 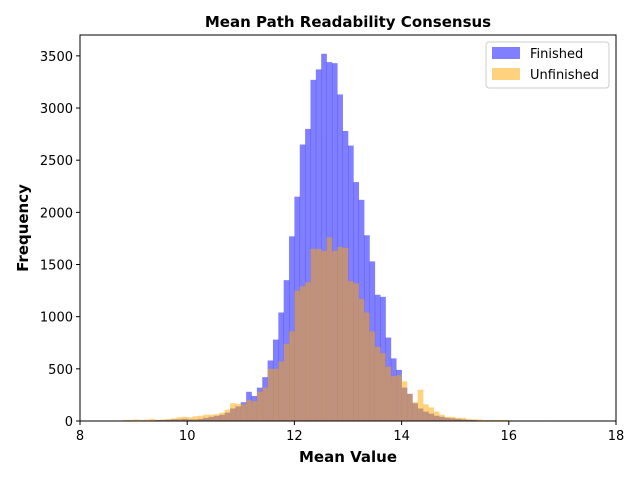 I want to click on x-tick-label-10: 10, so click(x=187, y=436).